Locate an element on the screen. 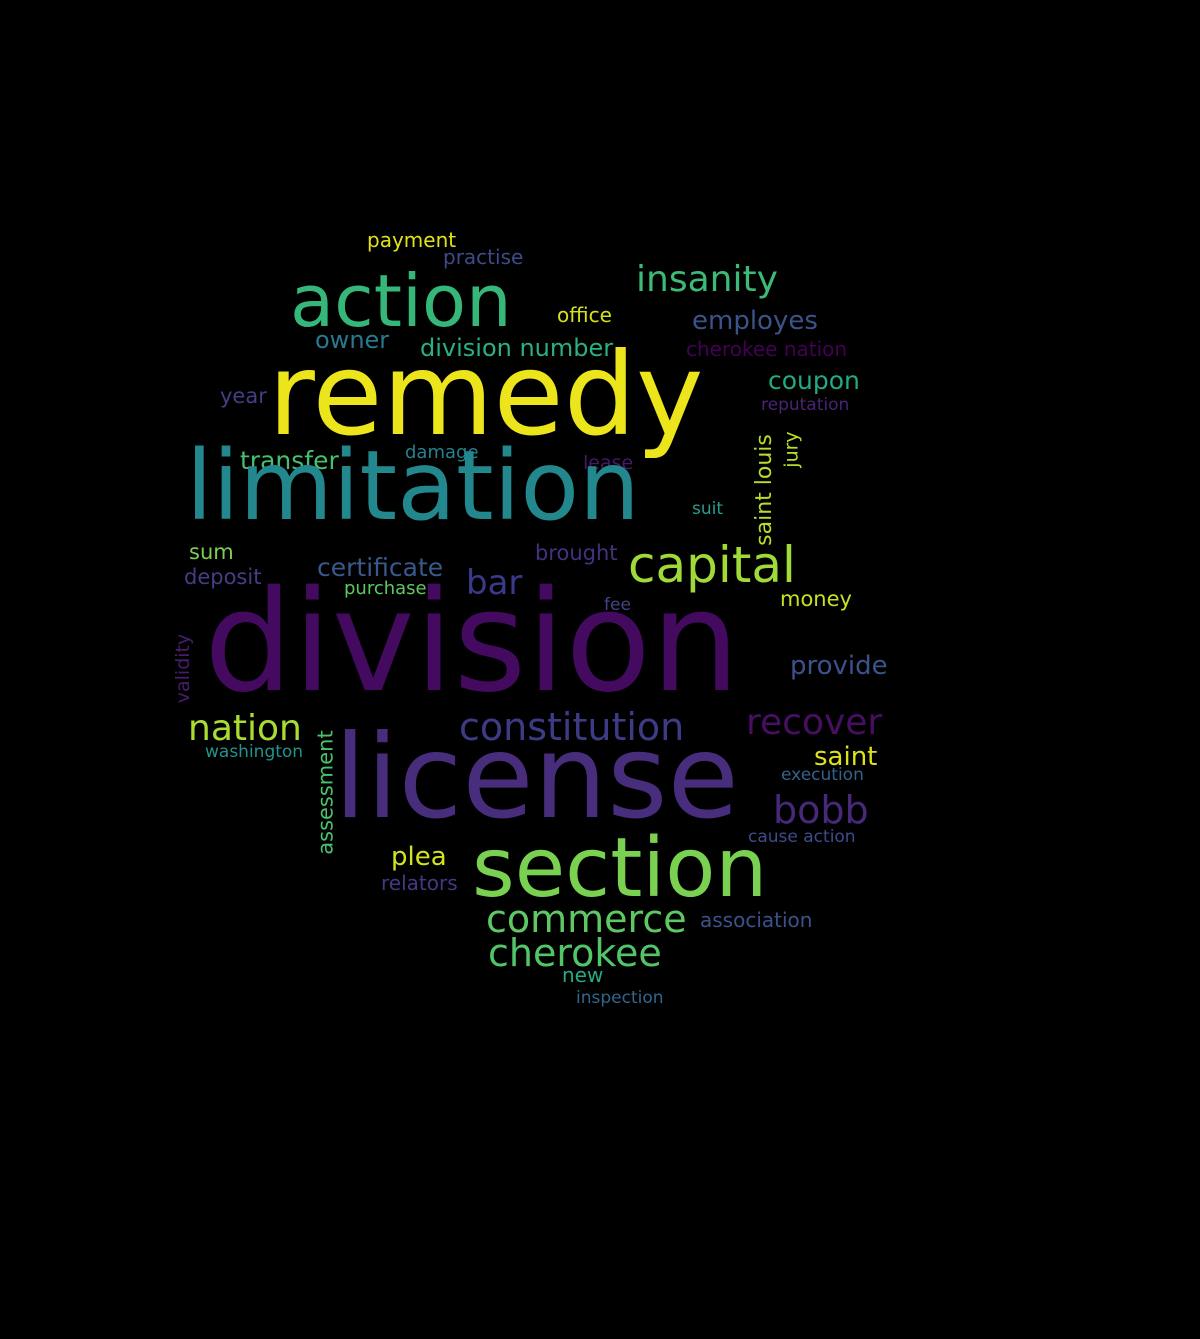 This screenshot has width=1200, height=1339. word-transfer: transfer is located at coordinates (289, 460).